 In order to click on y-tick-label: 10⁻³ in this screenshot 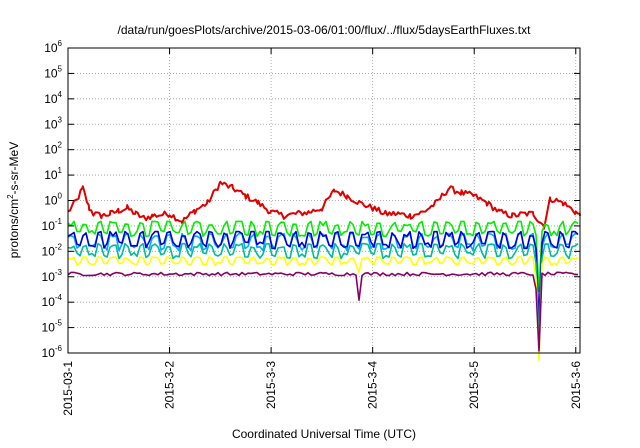, I will do `click(52, 276)`.